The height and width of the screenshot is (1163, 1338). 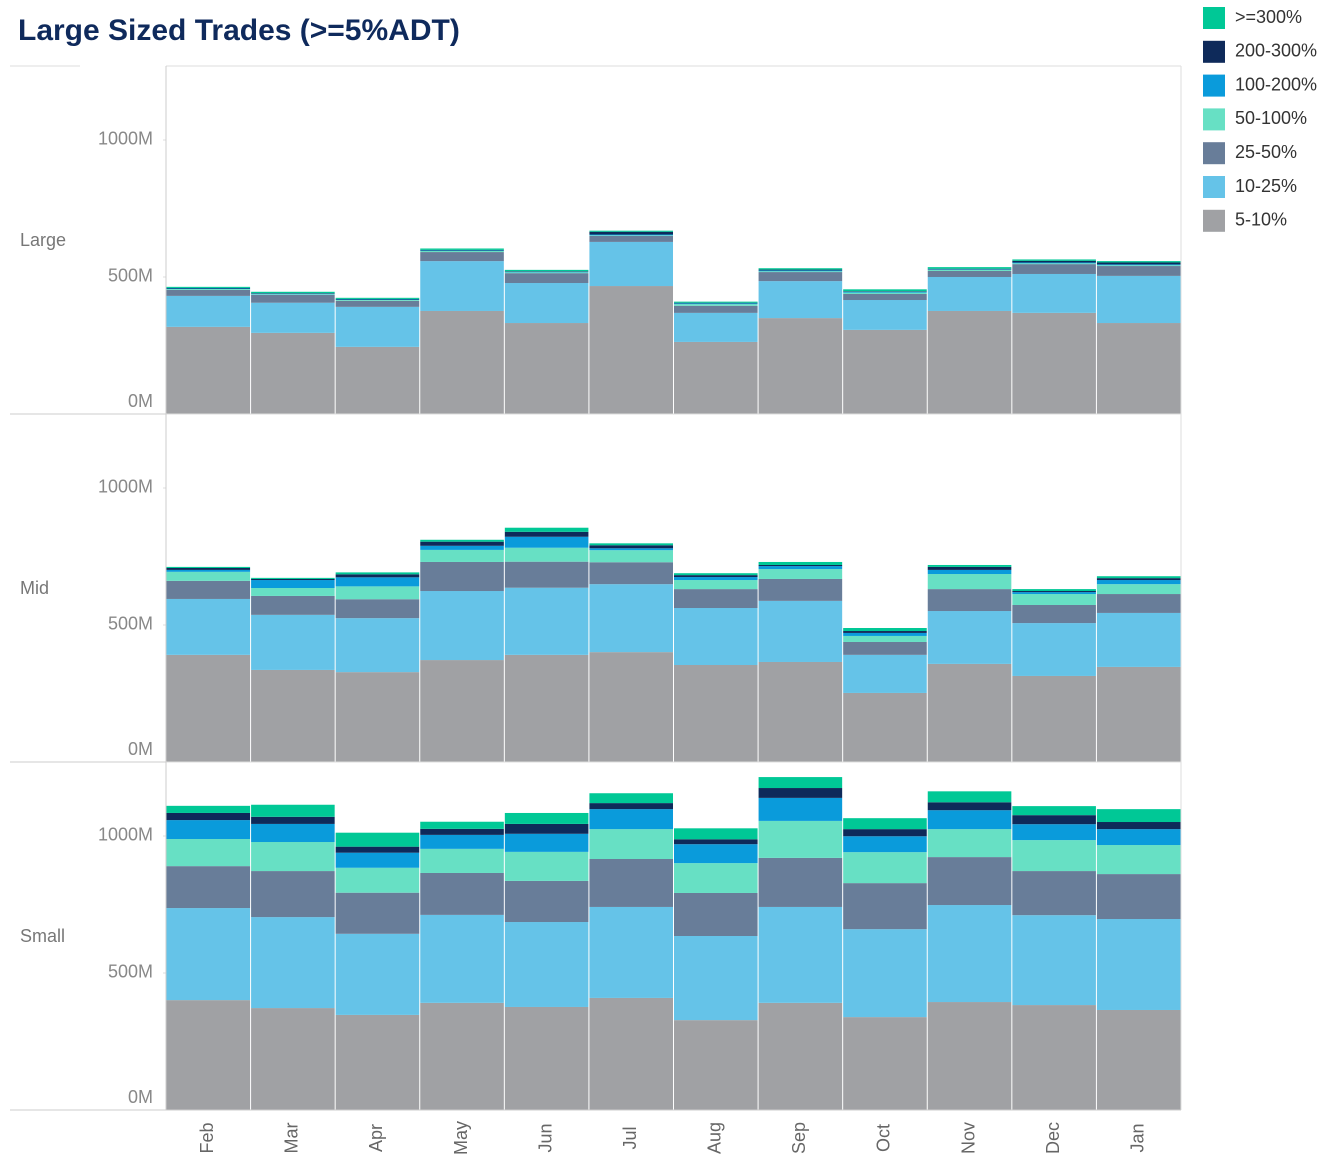 What do you see at coordinates (43, 240) in the screenshot?
I see `panel-label: Large` at bounding box center [43, 240].